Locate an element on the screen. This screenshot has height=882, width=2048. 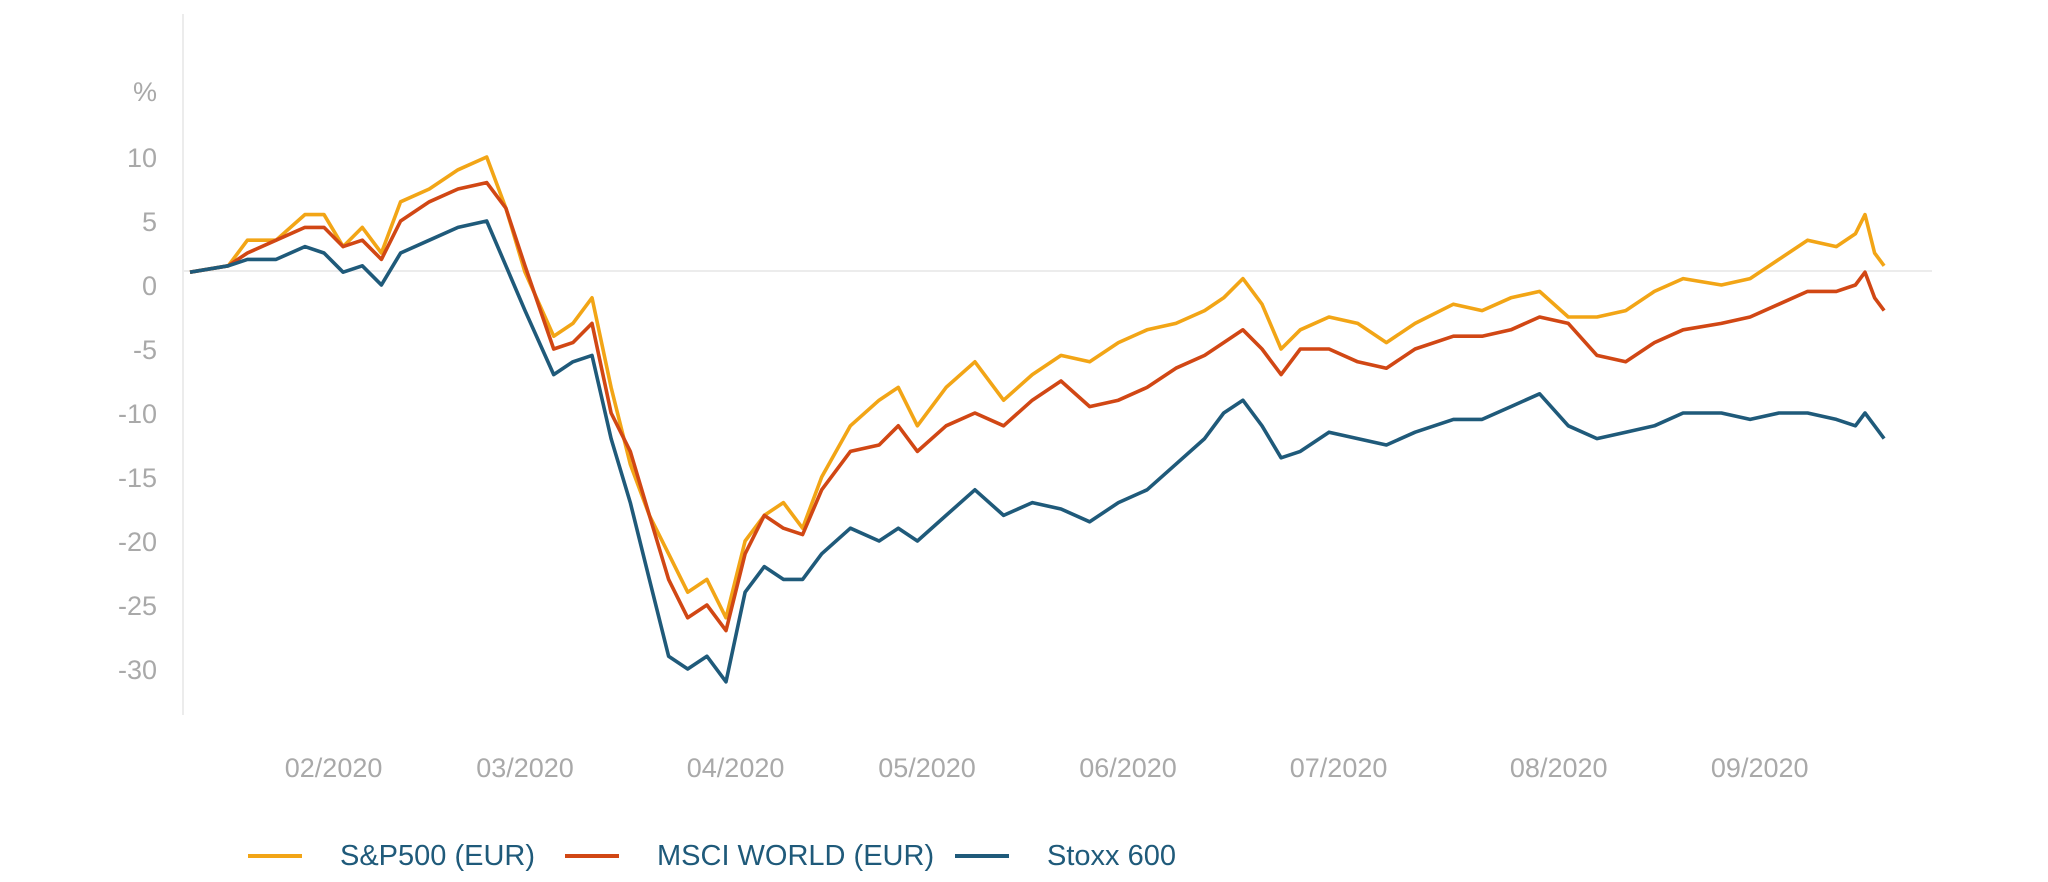
y-tick-label: -10 is located at coordinates (137, 414).